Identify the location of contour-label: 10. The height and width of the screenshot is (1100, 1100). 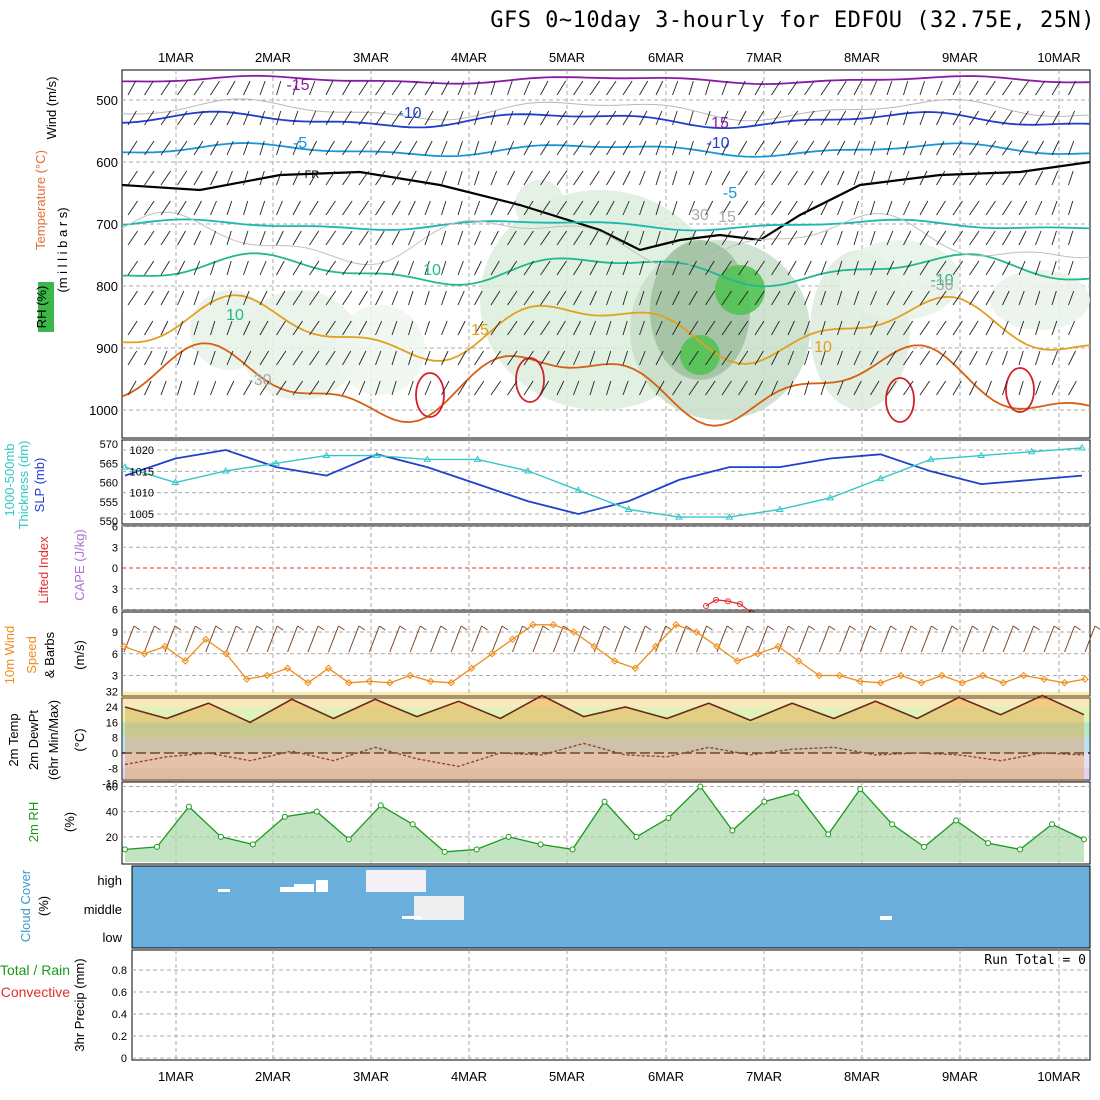
(823, 347).